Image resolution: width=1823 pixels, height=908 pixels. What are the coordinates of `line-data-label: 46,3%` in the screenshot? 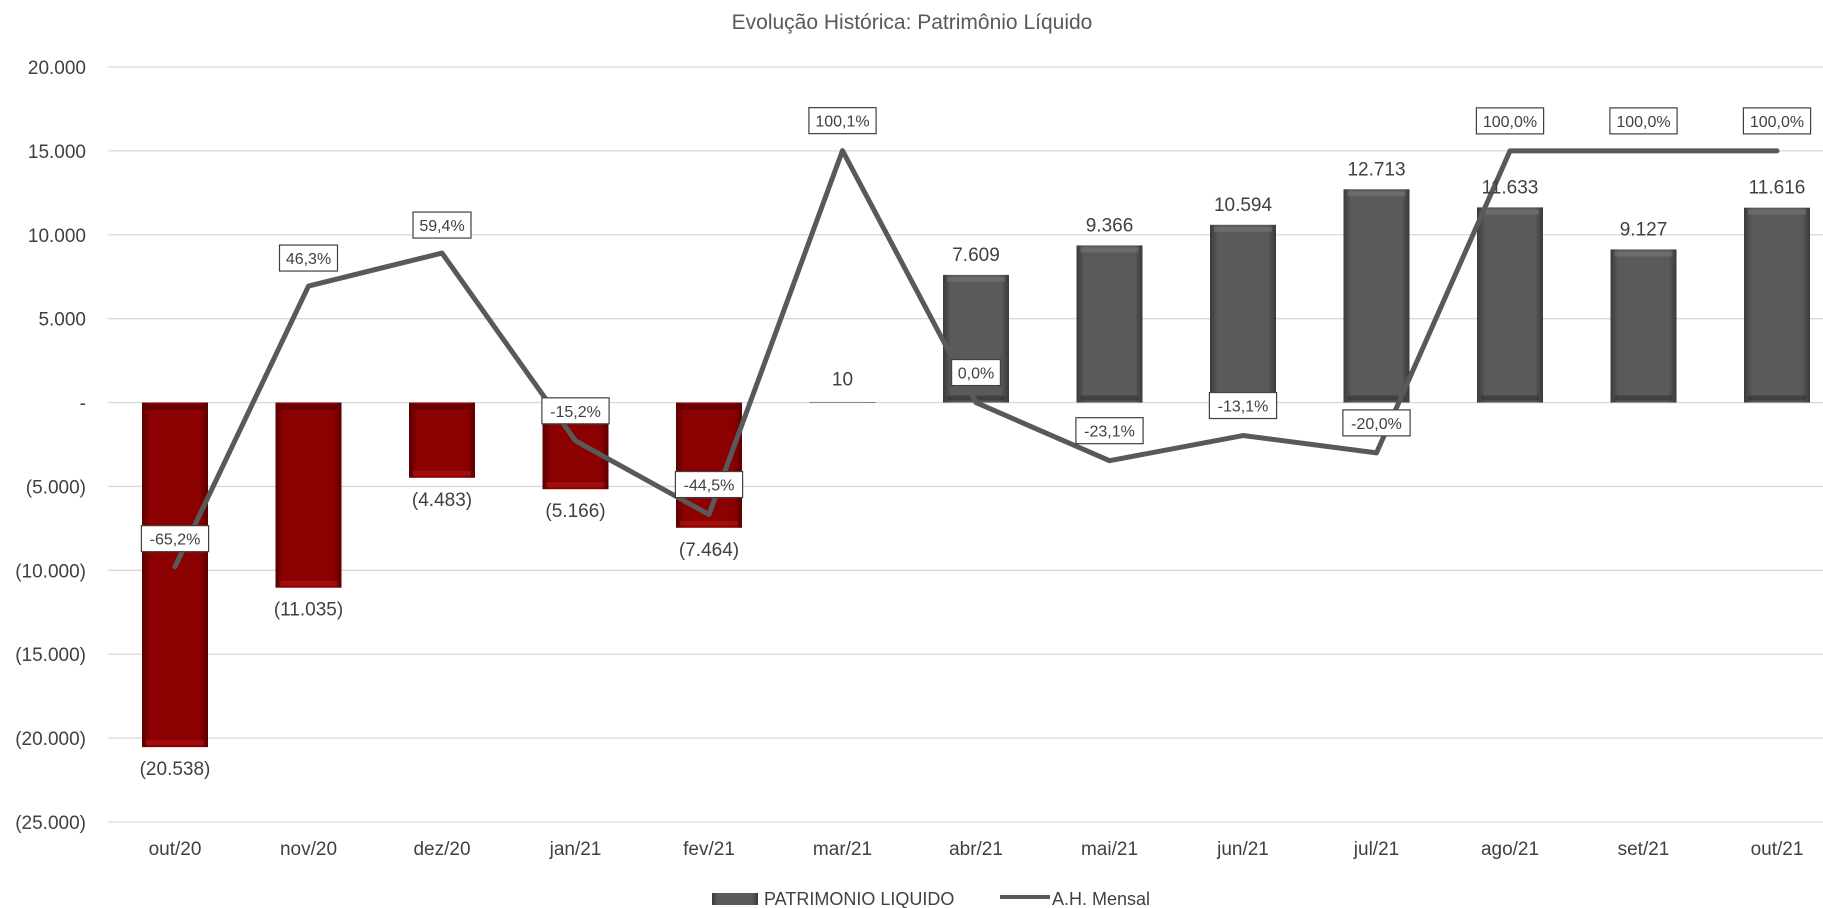 It's located at (308, 258).